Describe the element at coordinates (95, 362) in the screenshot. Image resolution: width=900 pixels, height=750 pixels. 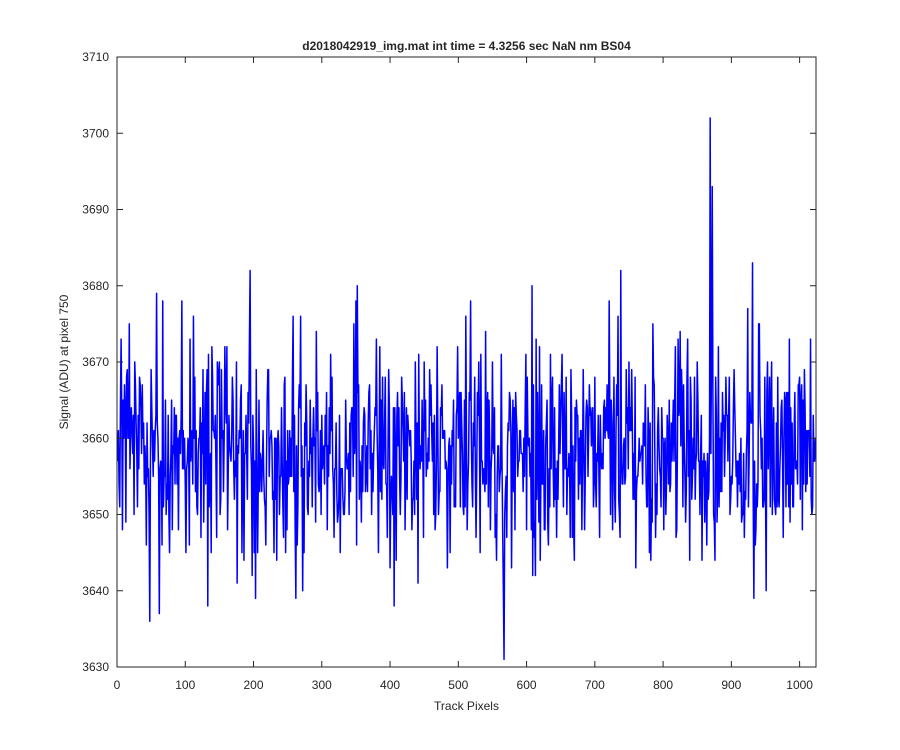
I see `y-tick-label: 3670` at that location.